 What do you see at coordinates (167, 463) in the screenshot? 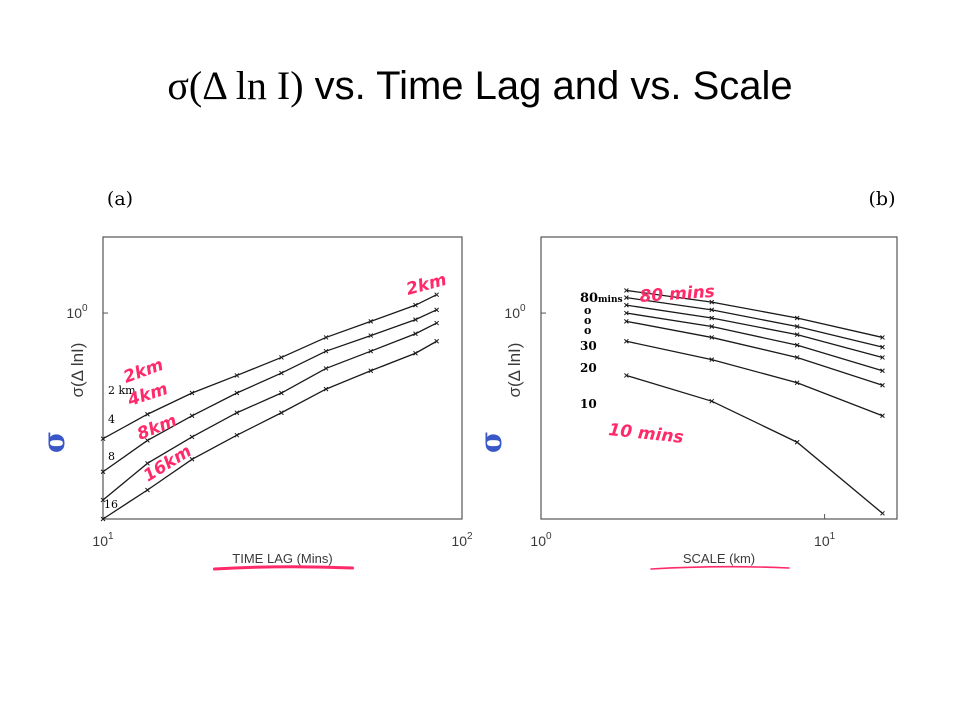
I see `handwritten-label-a-4: 16km` at bounding box center [167, 463].